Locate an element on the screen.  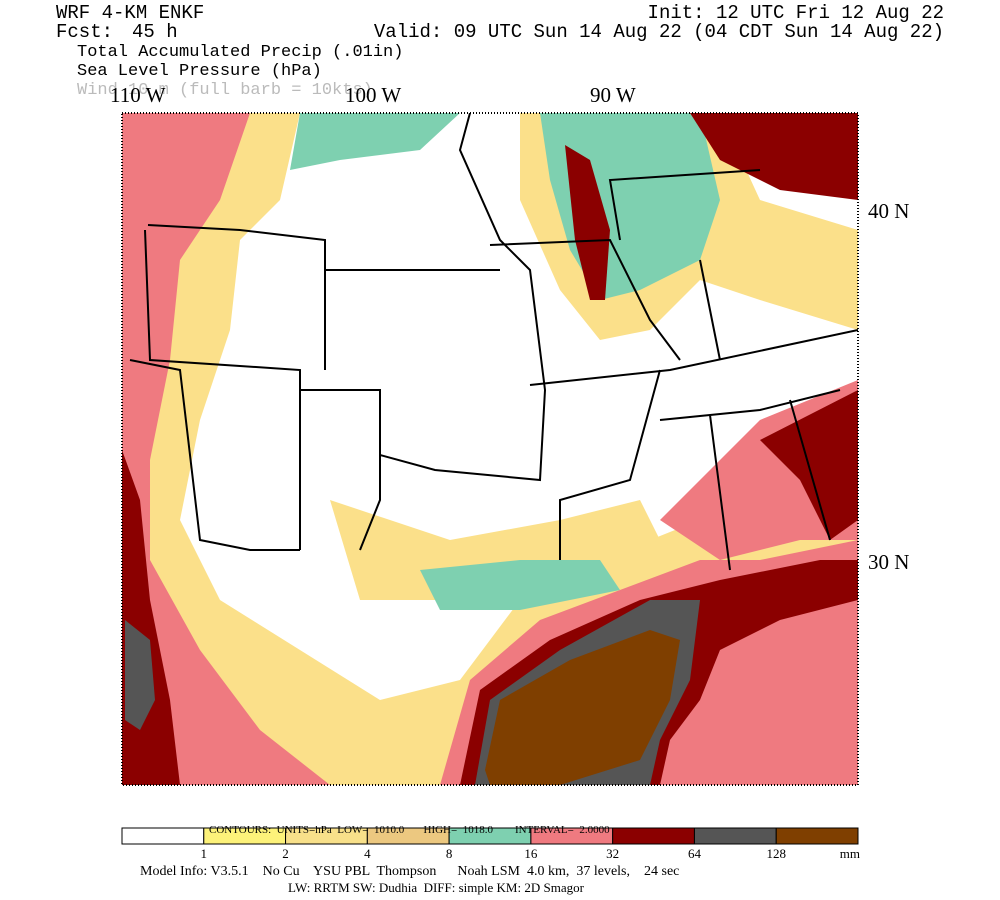
latitude-label: 40 N is located at coordinates (889, 211).